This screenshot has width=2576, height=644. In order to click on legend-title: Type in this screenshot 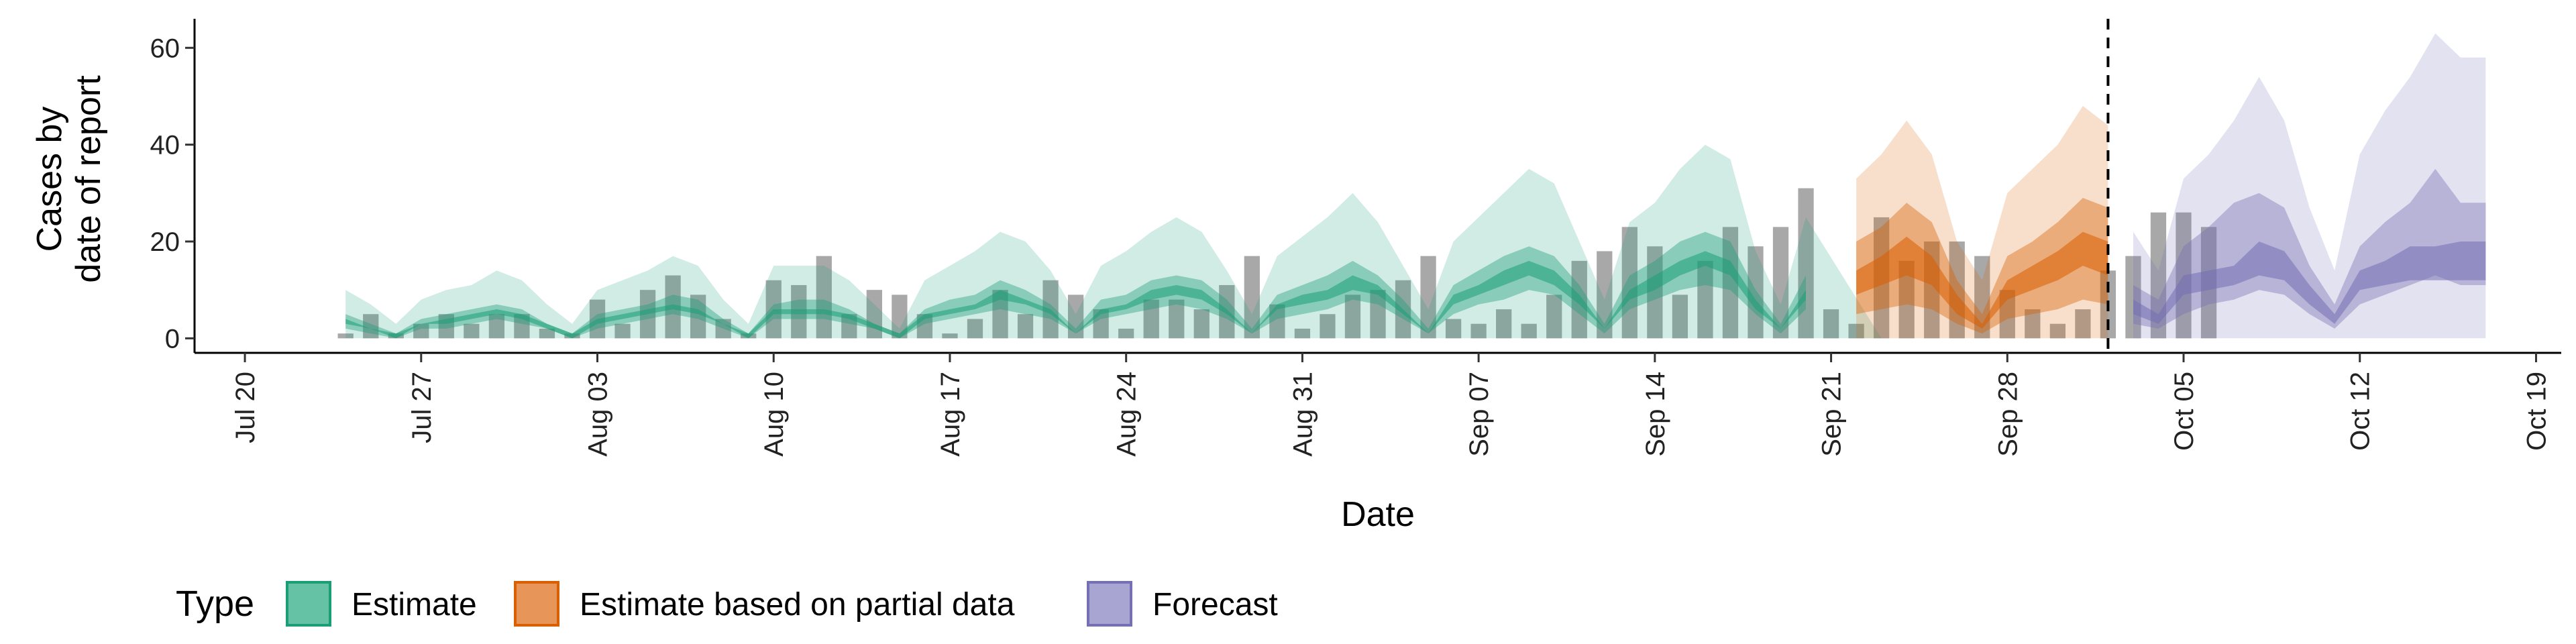, I will do `click(215, 604)`.